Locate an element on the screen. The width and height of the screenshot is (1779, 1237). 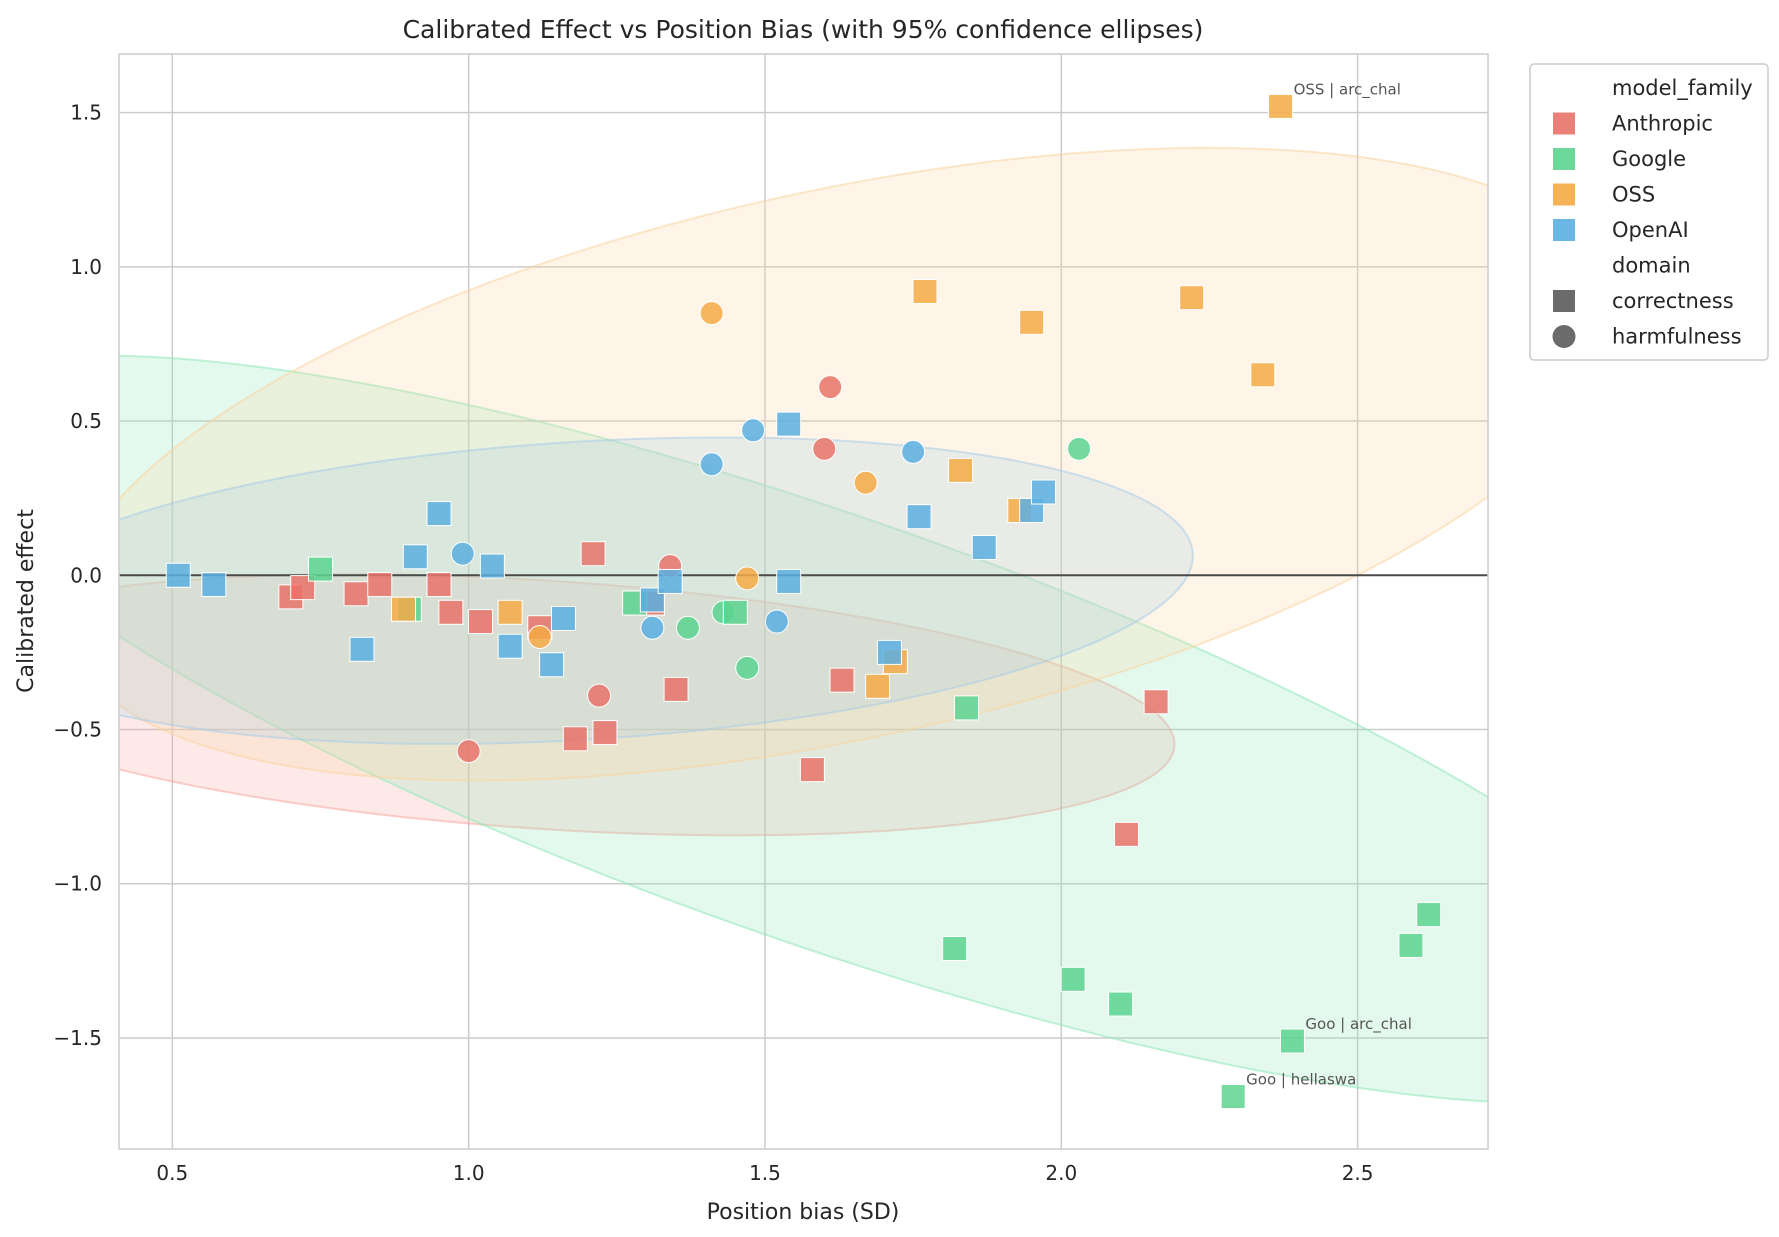
legend-label: correctness is located at coordinates (1673, 301).